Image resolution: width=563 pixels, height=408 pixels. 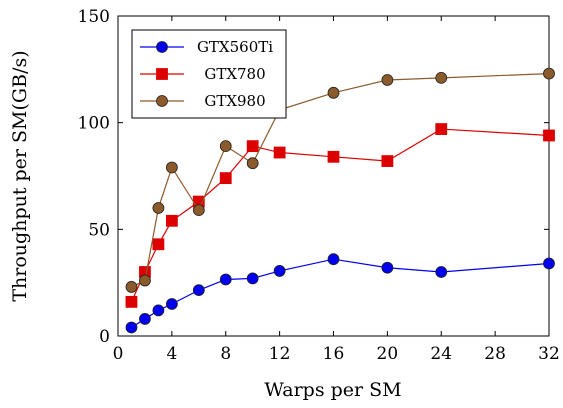 What do you see at coordinates (203, 74) in the screenshot?
I see `legend-entry: GTX780` at bounding box center [203, 74].